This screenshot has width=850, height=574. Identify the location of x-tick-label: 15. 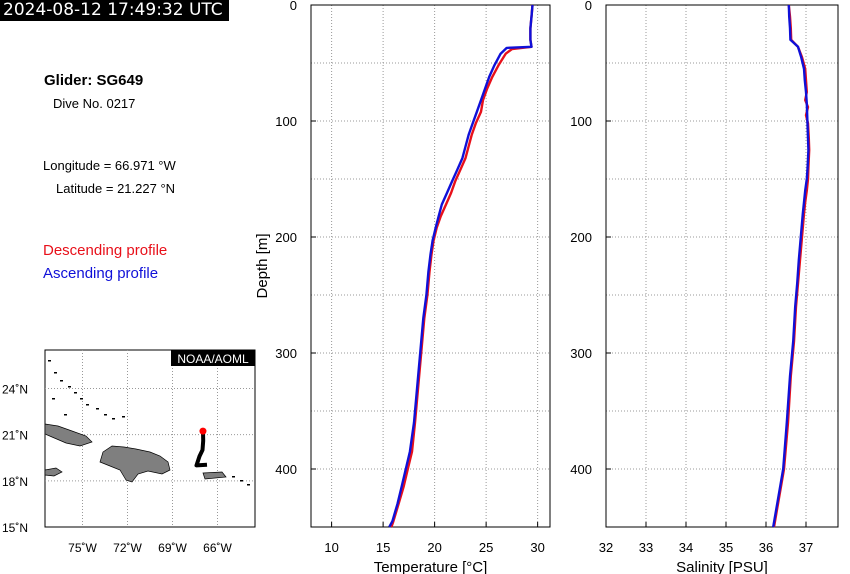
(383, 547).